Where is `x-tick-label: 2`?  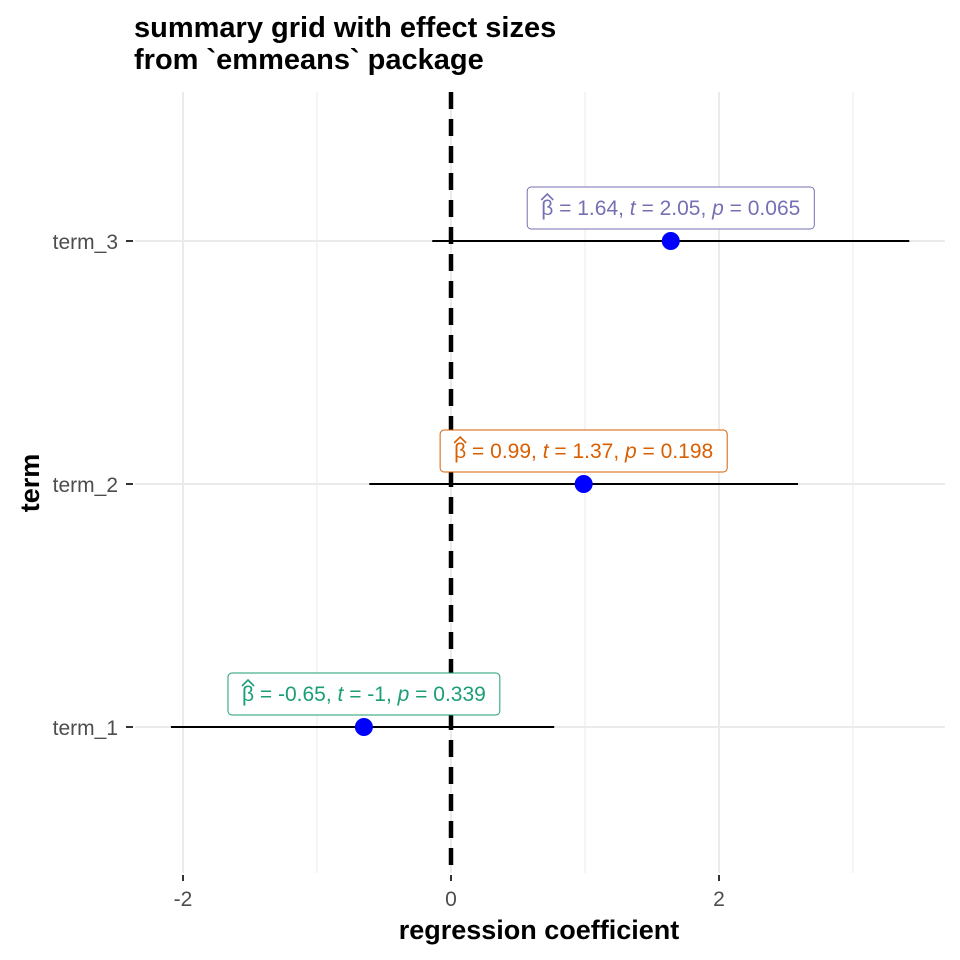
x-tick-label: 2 is located at coordinates (719, 899).